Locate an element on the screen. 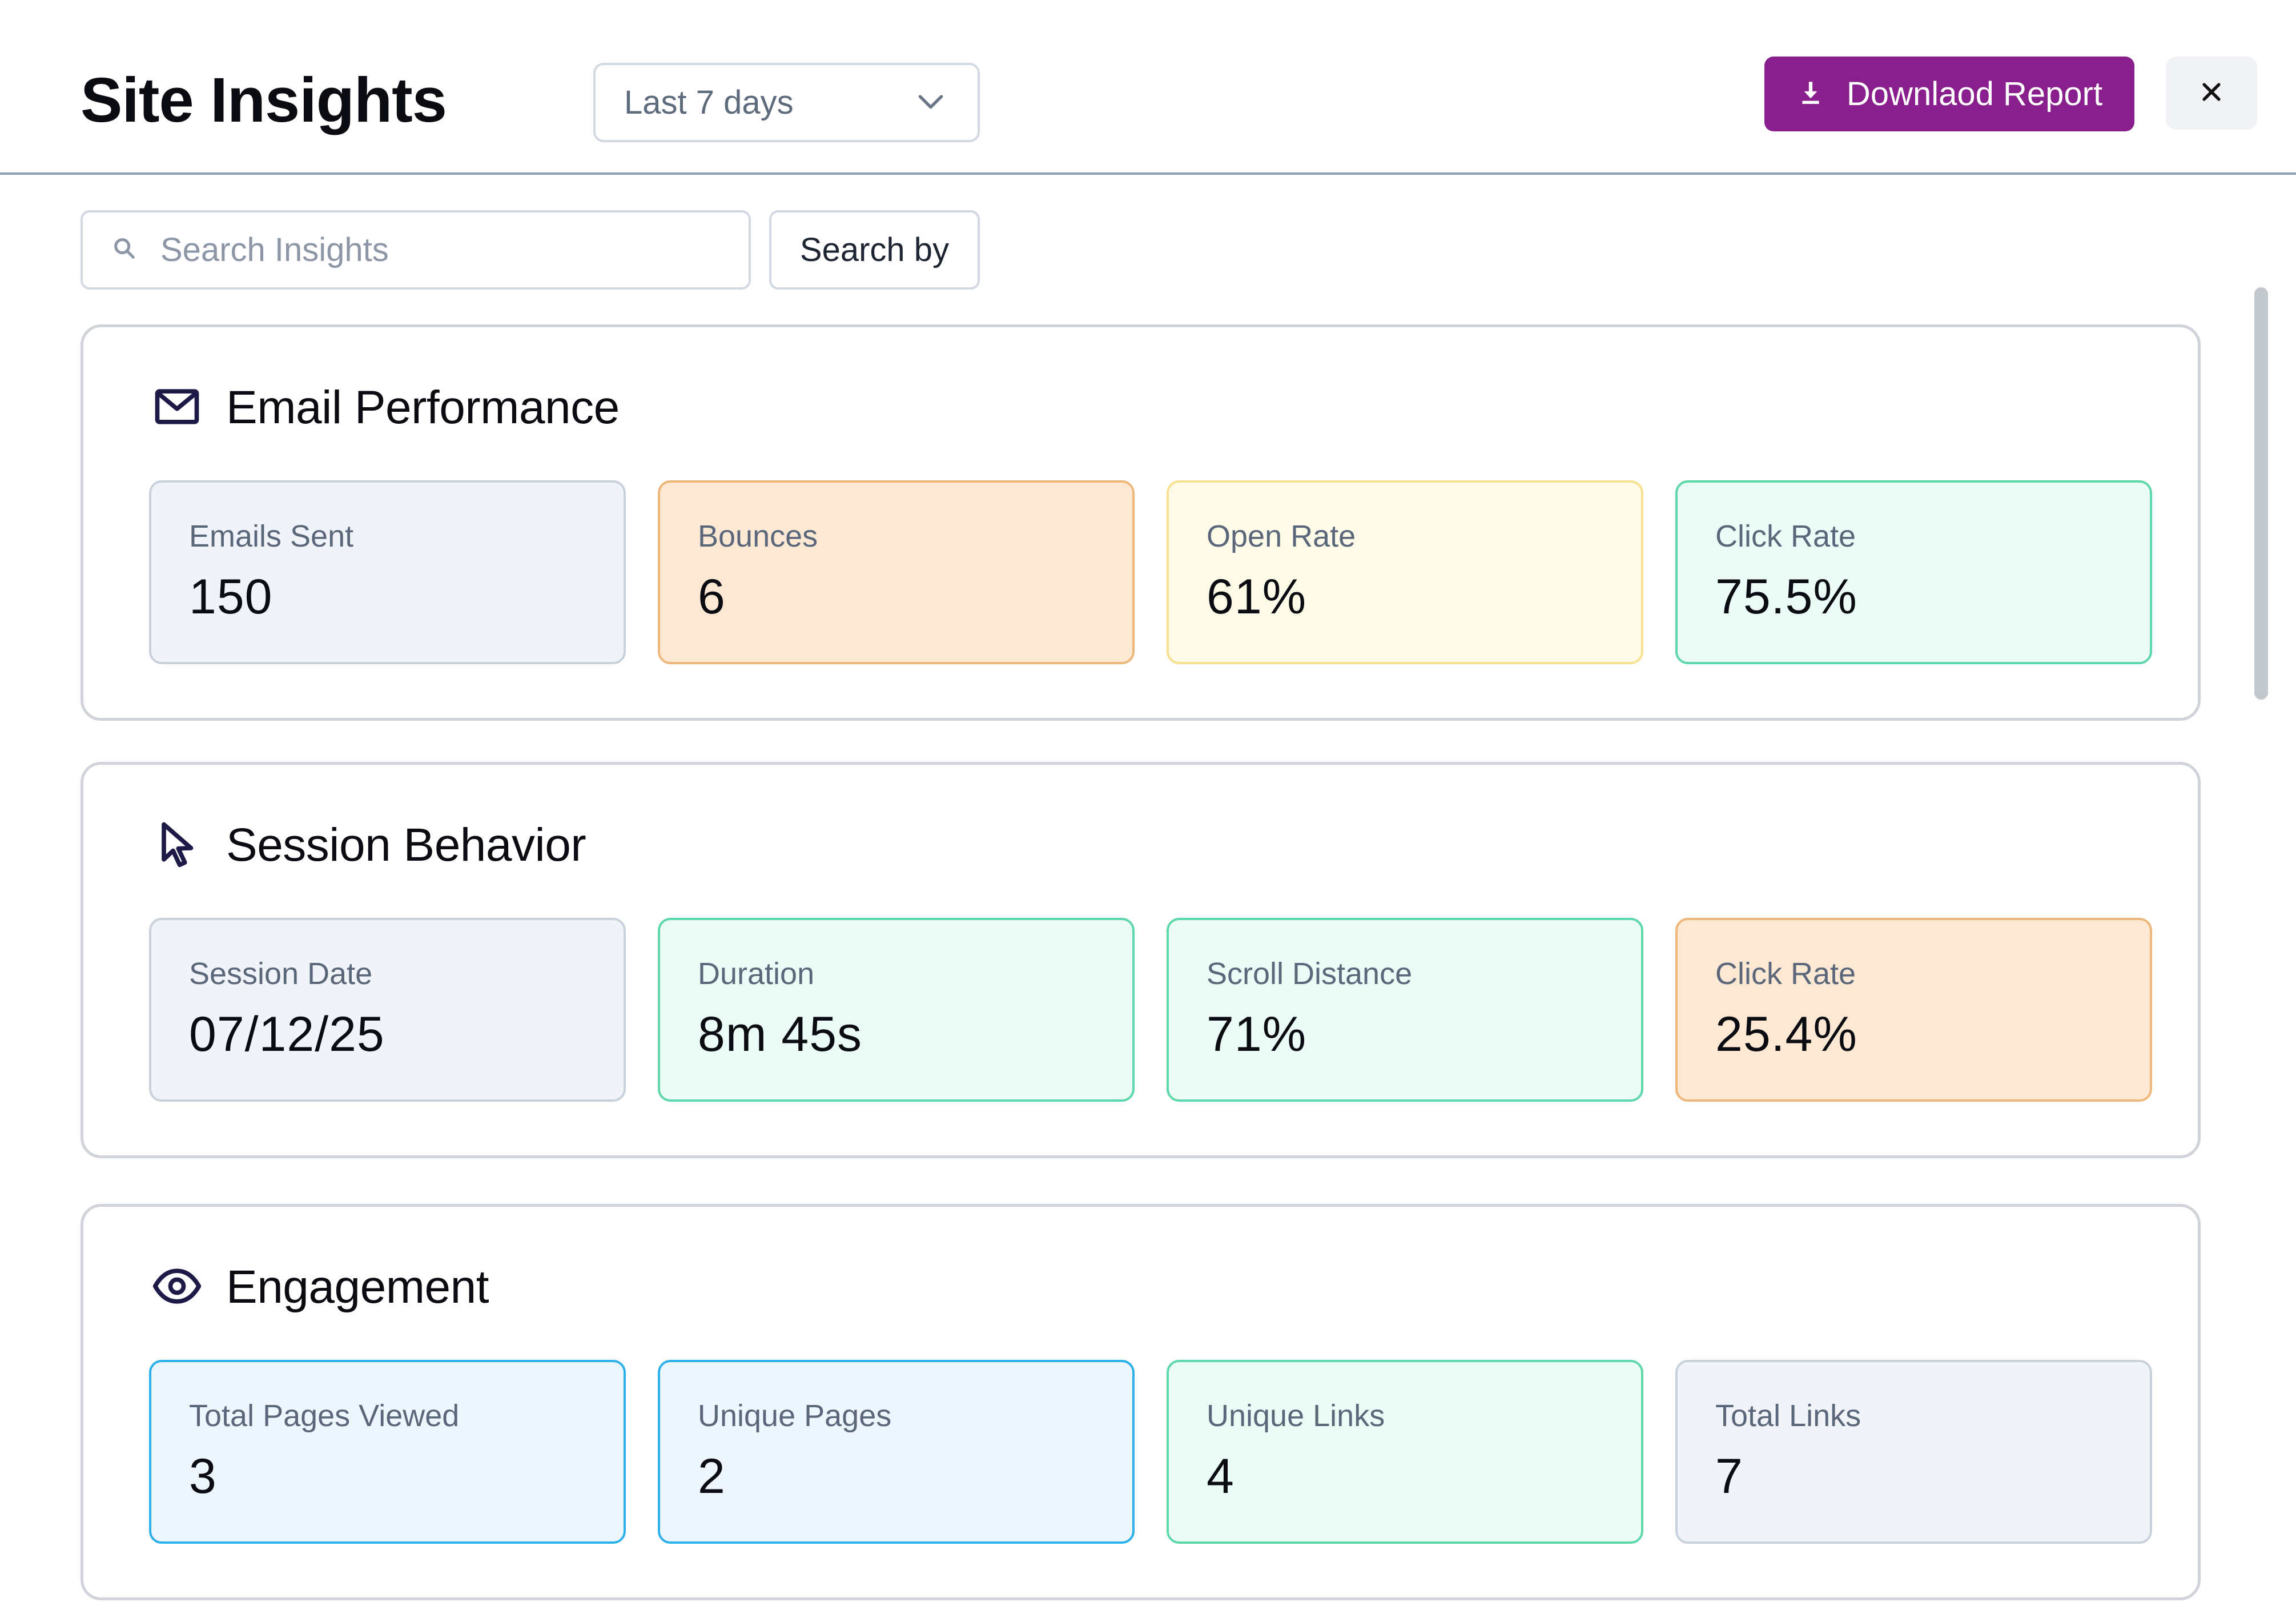  metric-value: 71% is located at coordinates (1257, 1034).